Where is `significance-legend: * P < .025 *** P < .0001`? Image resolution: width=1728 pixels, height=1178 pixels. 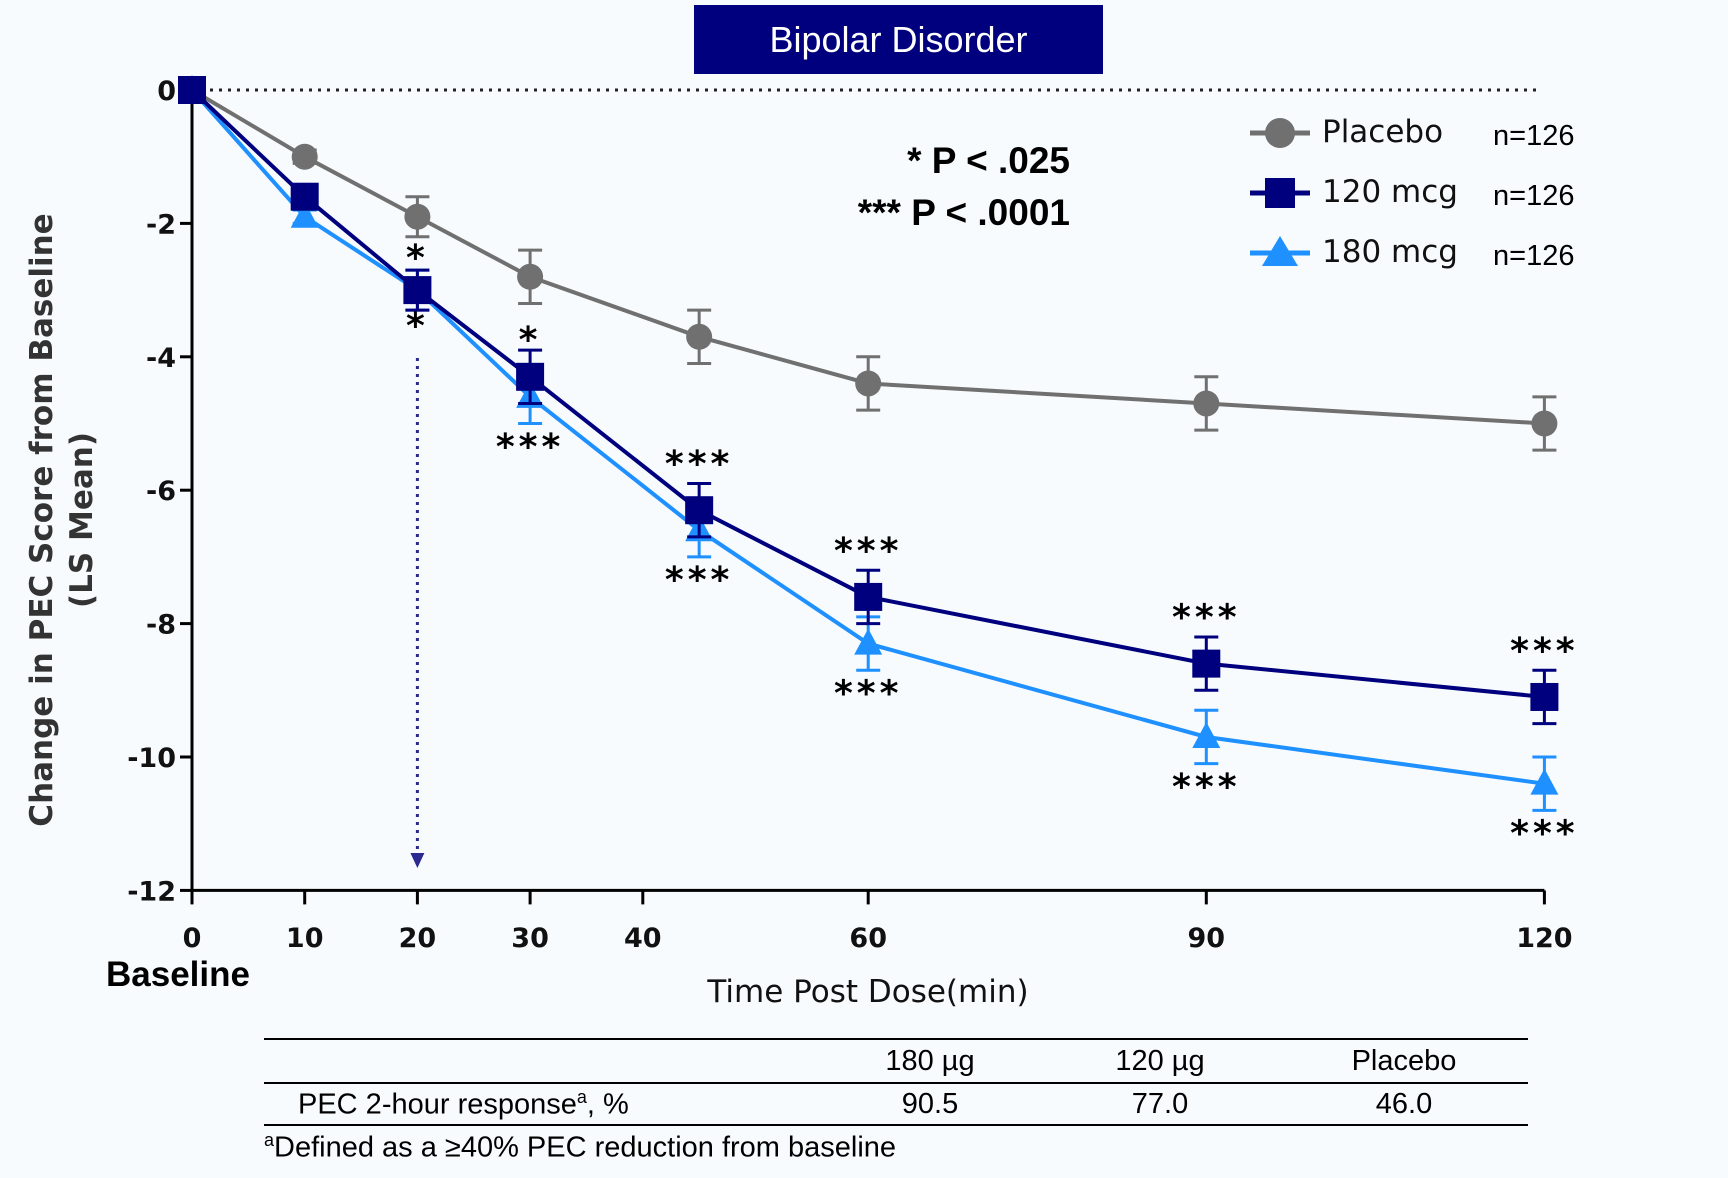 significance-legend: * P < .025 *** P < .0001 is located at coordinates (930, 187).